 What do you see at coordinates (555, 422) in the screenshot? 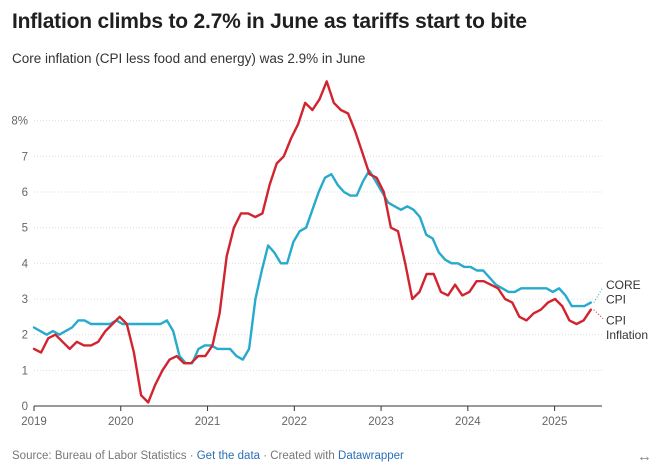
I see `x-tick-label: 2025` at bounding box center [555, 422].